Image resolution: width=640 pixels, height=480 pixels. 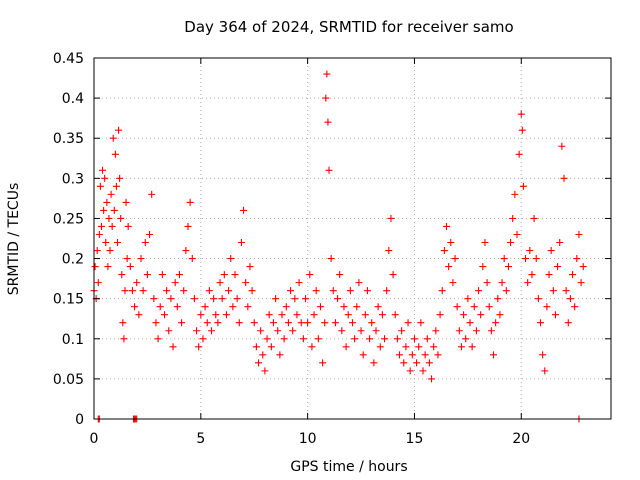 I want to click on y-tick-label: 0.15, so click(x=68, y=300).